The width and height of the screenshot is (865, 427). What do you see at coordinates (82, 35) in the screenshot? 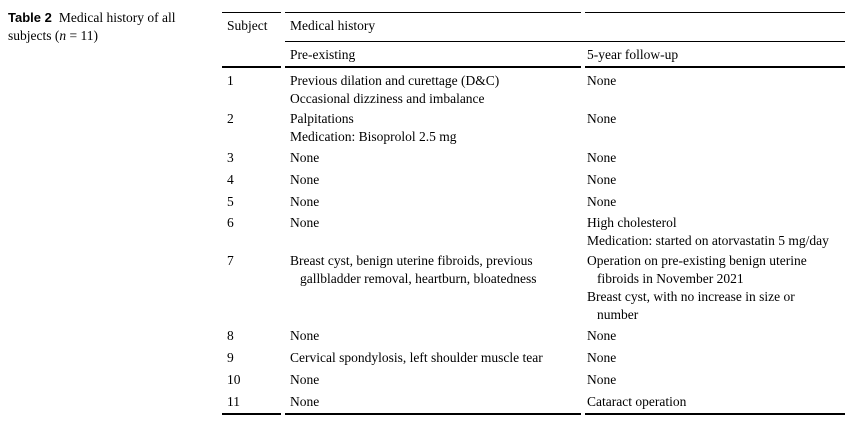
I see `caption-text-after-n: = 11)` at bounding box center [82, 35].